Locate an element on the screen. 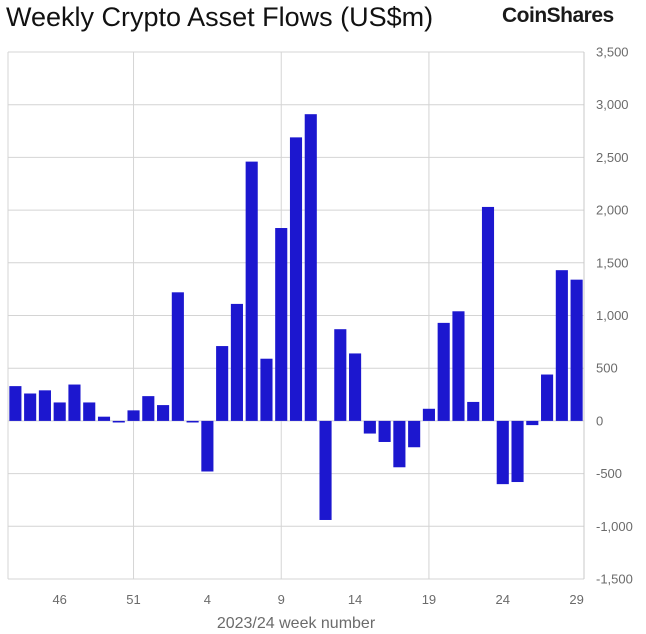 This screenshot has height=634, width=646. y-tick-label: 1,000 is located at coordinates (612, 315).